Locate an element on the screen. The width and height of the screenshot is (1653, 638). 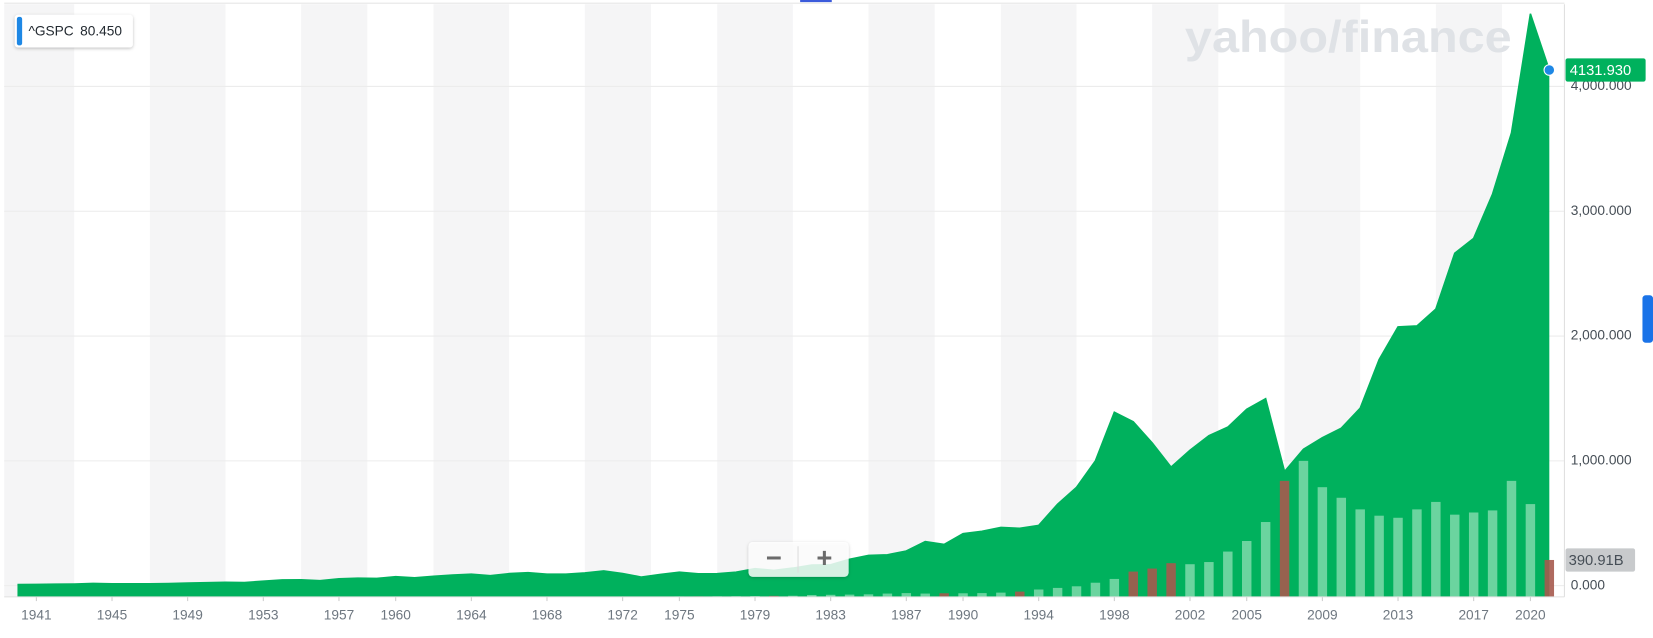
price-tag-label: 4131.930 is located at coordinates (1601, 71).